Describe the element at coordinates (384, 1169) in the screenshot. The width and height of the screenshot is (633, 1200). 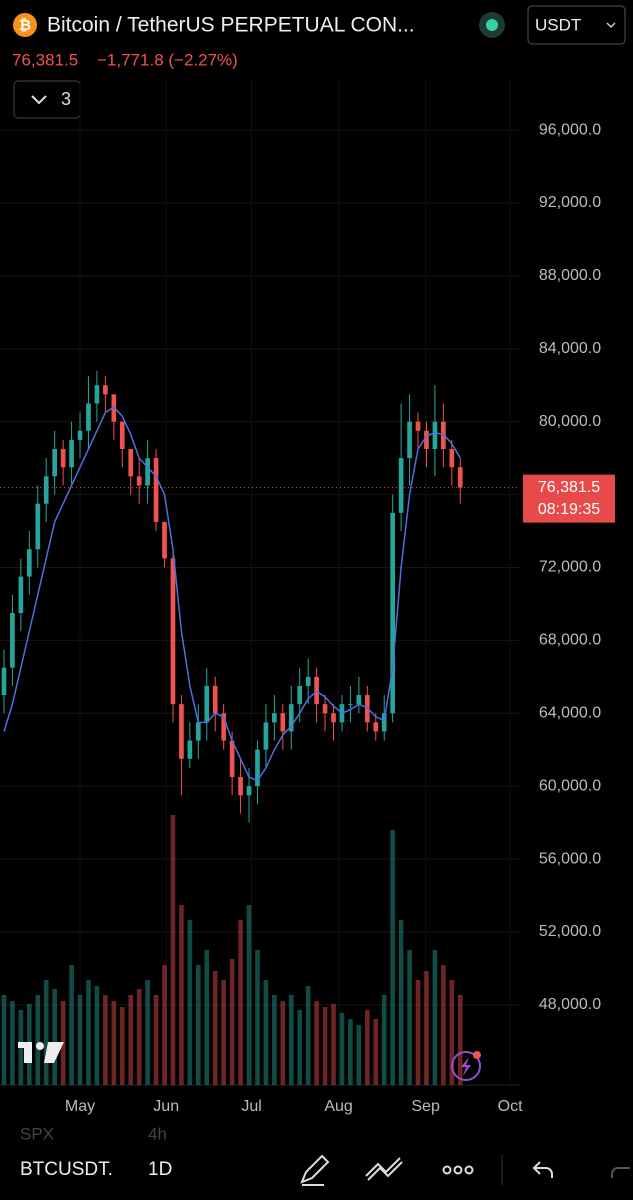
I see `line-tool` at that location.